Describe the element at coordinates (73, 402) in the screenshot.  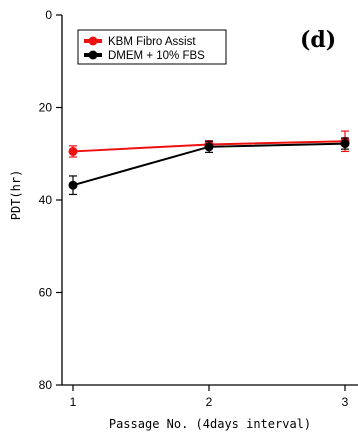
I see `x-tick-label: 1` at that location.